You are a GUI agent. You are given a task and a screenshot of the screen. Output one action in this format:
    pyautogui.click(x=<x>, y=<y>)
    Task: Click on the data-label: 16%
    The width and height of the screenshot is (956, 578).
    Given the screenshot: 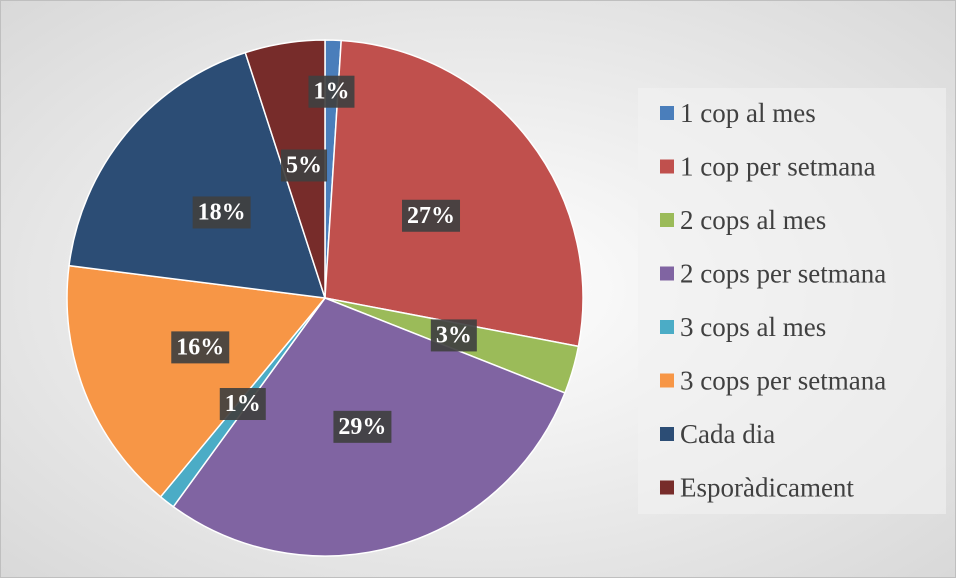 What is the action you would take?
    pyautogui.click(x=200, y=347)
    